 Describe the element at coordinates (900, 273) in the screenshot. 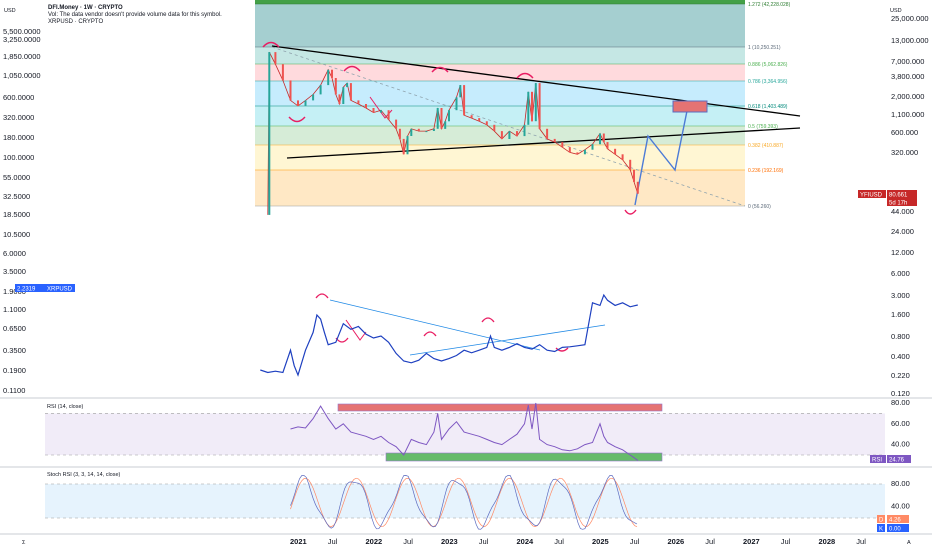

I see `right-tick-label: 6.000` at that location.